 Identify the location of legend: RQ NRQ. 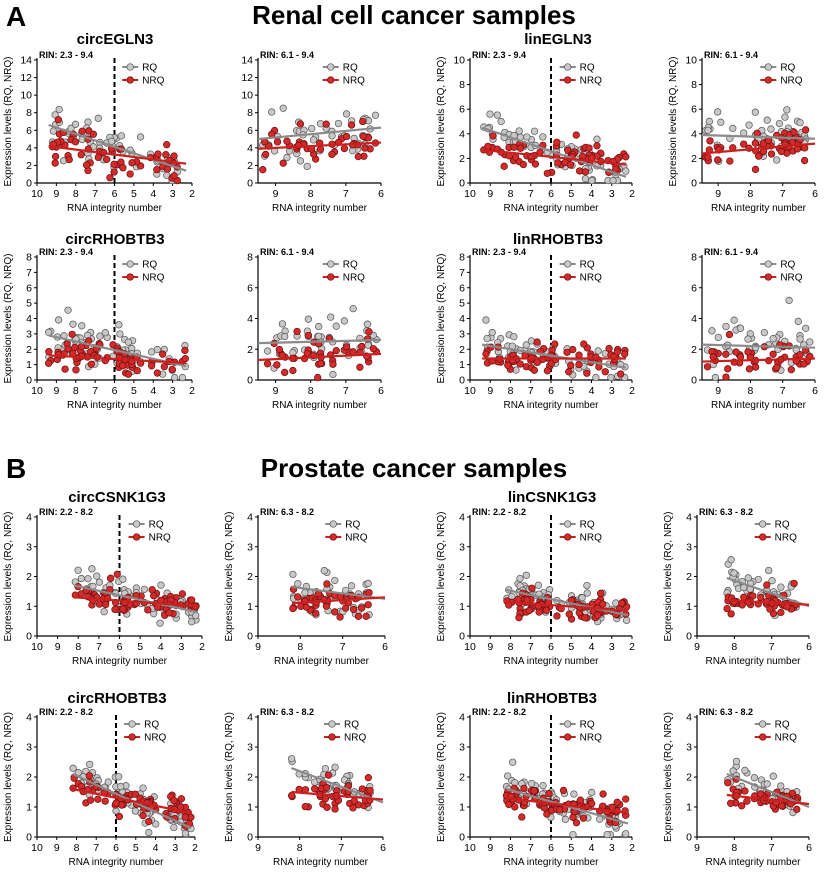
(143, 272).